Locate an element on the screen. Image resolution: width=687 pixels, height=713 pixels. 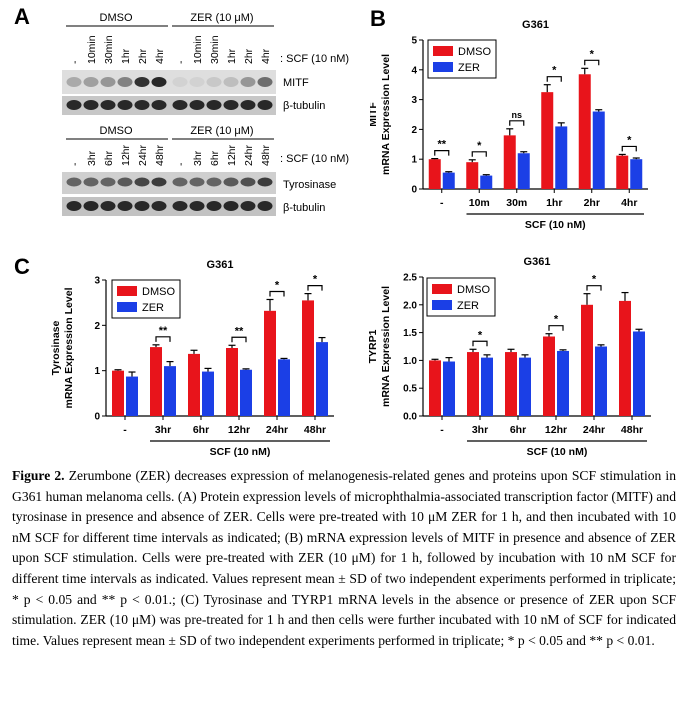
figure-caption-label: Figure 2. is located at coordinates (38, 475).